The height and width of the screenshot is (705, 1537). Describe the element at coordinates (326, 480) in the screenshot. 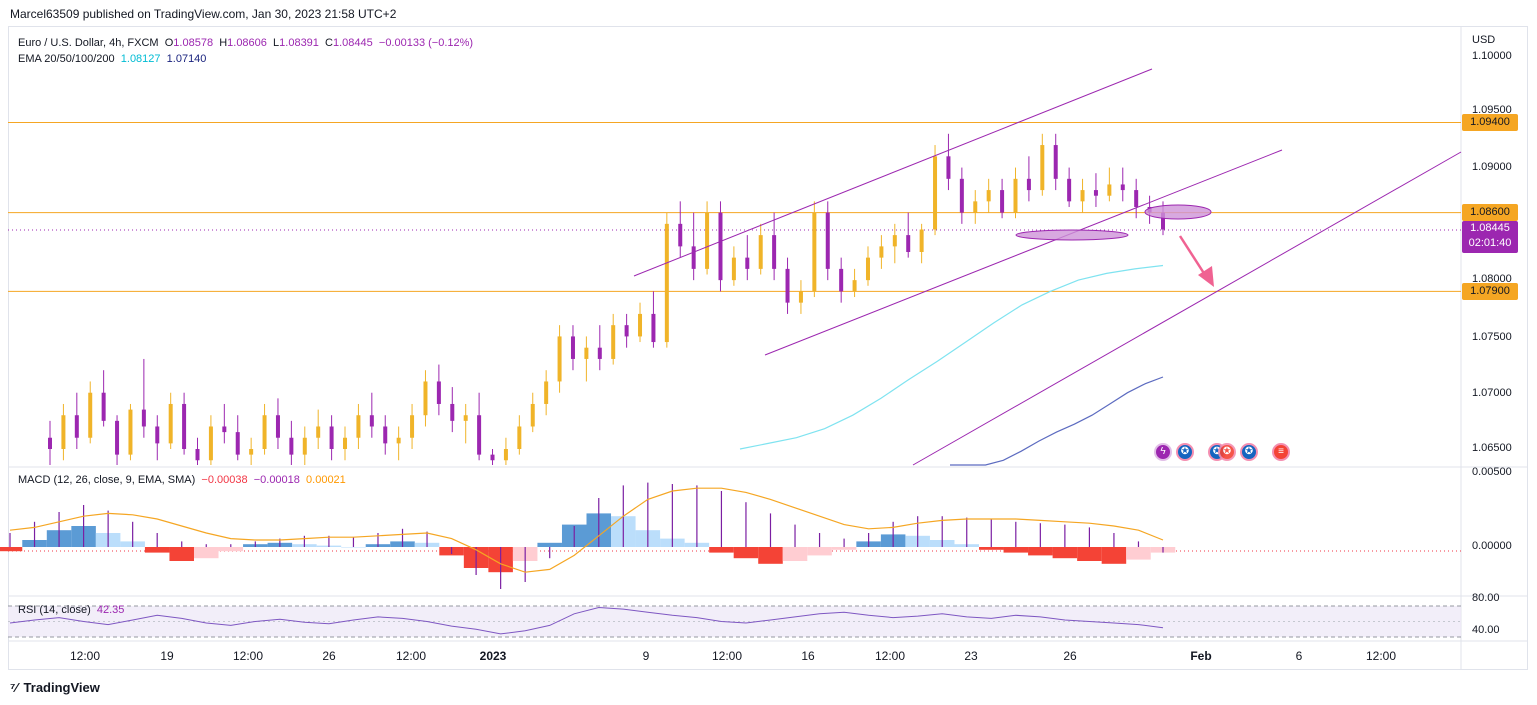

I see `macd-value-3: 0.00021` at that location.